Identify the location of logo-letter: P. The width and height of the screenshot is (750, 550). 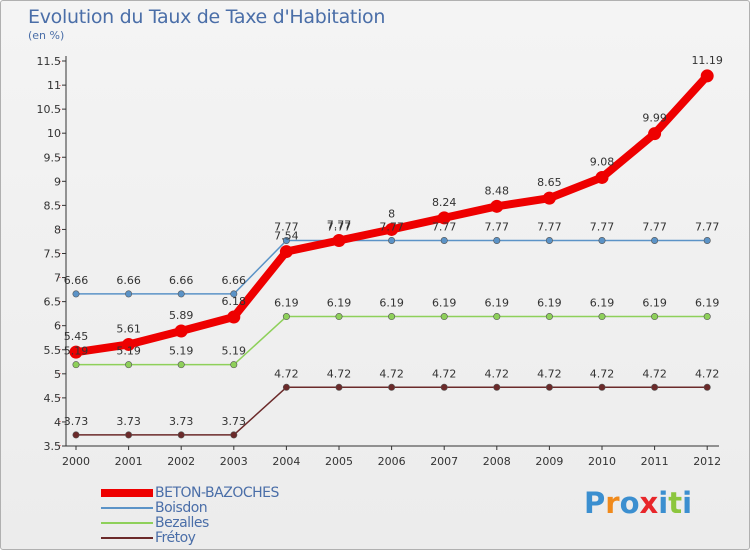
(595, 503).